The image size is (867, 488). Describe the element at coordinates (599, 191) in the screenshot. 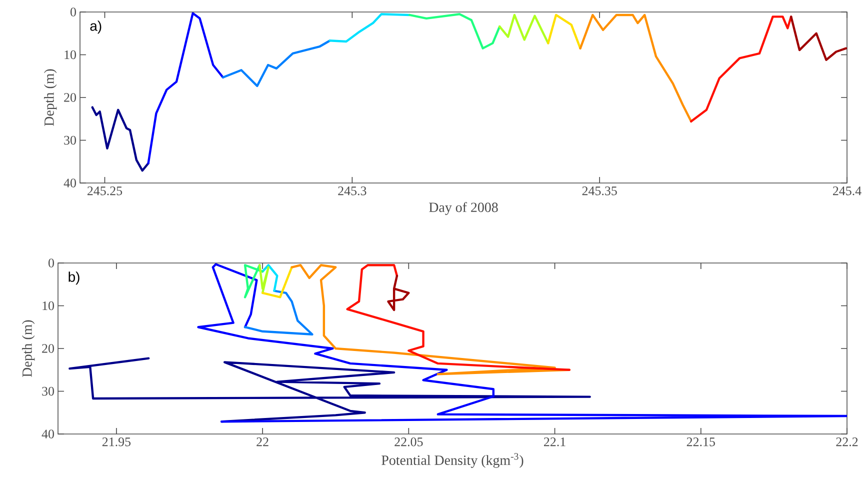

I see `x-tick-label: 245.35` at that location.